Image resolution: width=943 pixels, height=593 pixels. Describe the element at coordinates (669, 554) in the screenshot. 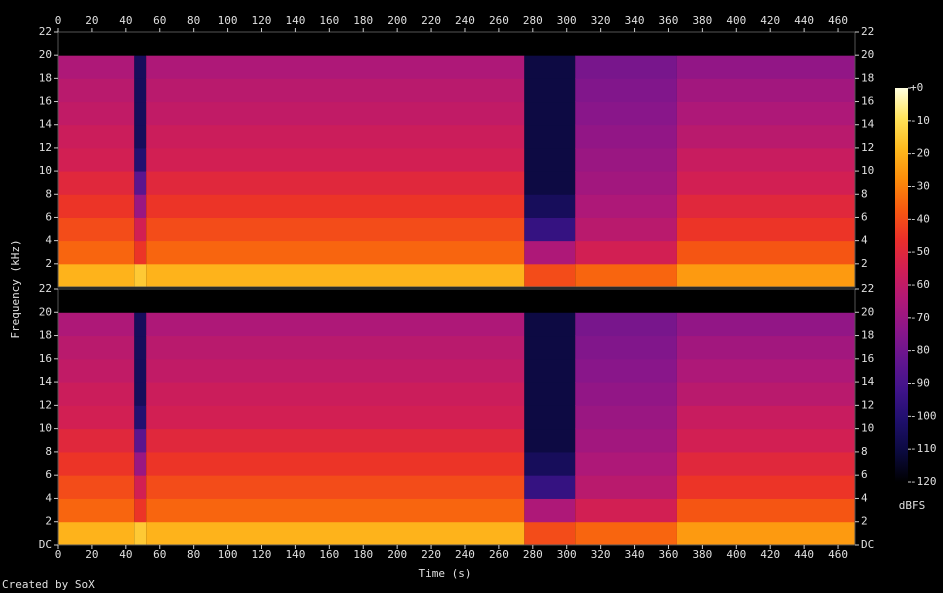

I see `x-tick-label: 360` at that location.